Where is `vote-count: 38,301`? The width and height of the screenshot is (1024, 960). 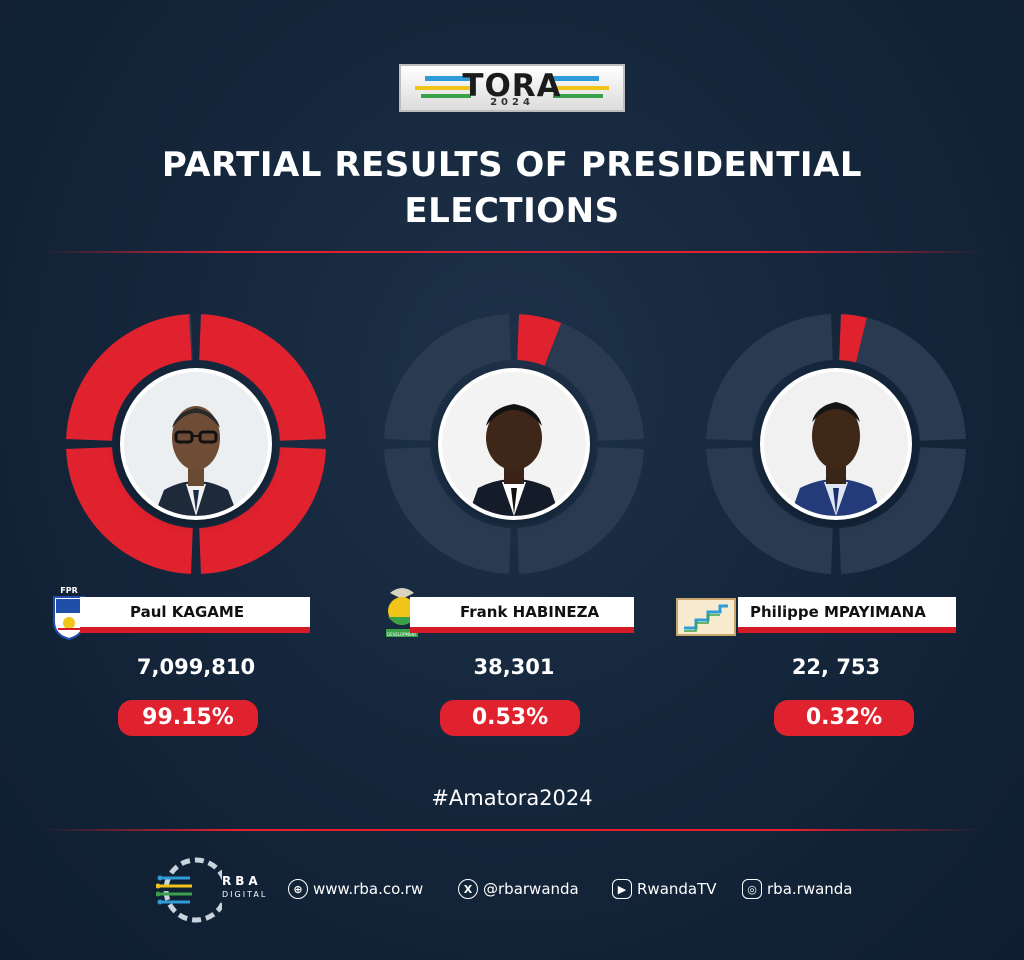
vote-count: 38,301 is located at coordinates (514, 667).